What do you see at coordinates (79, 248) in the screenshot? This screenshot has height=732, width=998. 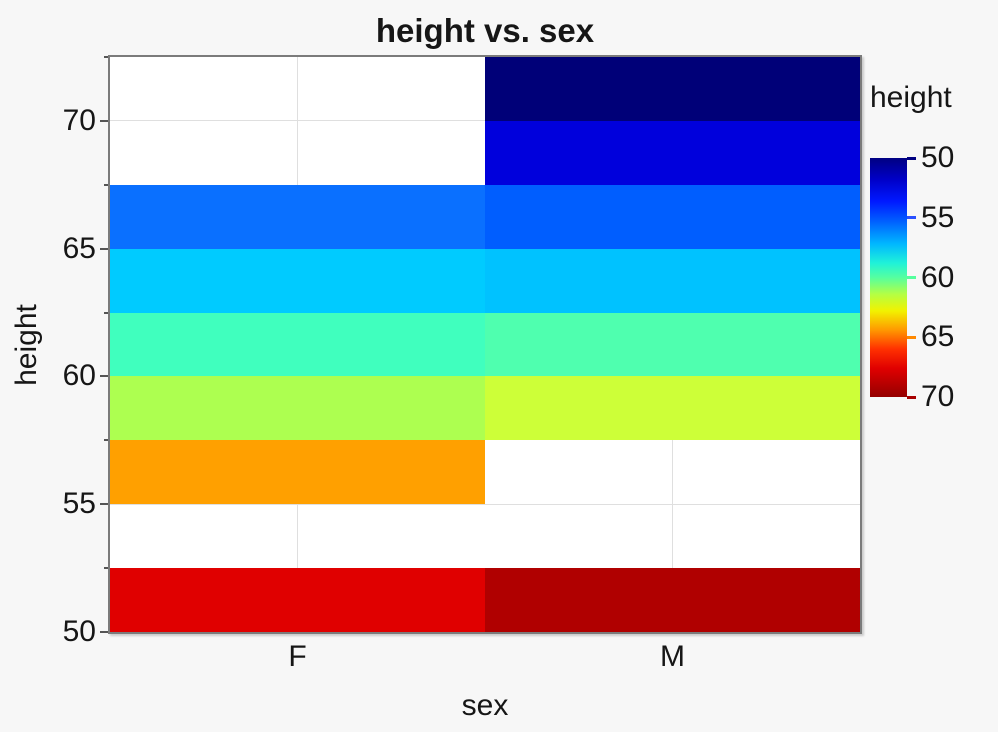 I see `y-tick-label-65: 65` at bounding box center [79, 248].